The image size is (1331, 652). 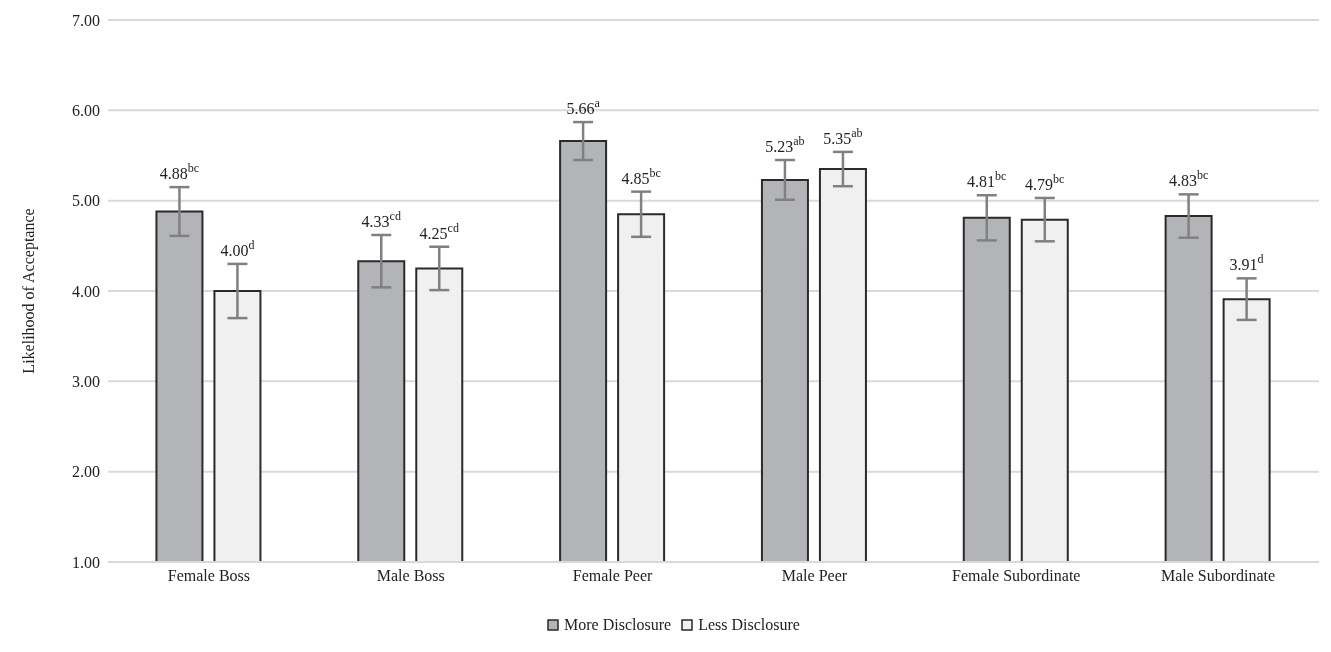 I want to click on data-label: 4.33$^{cd}$, so click(x=381, y=219).